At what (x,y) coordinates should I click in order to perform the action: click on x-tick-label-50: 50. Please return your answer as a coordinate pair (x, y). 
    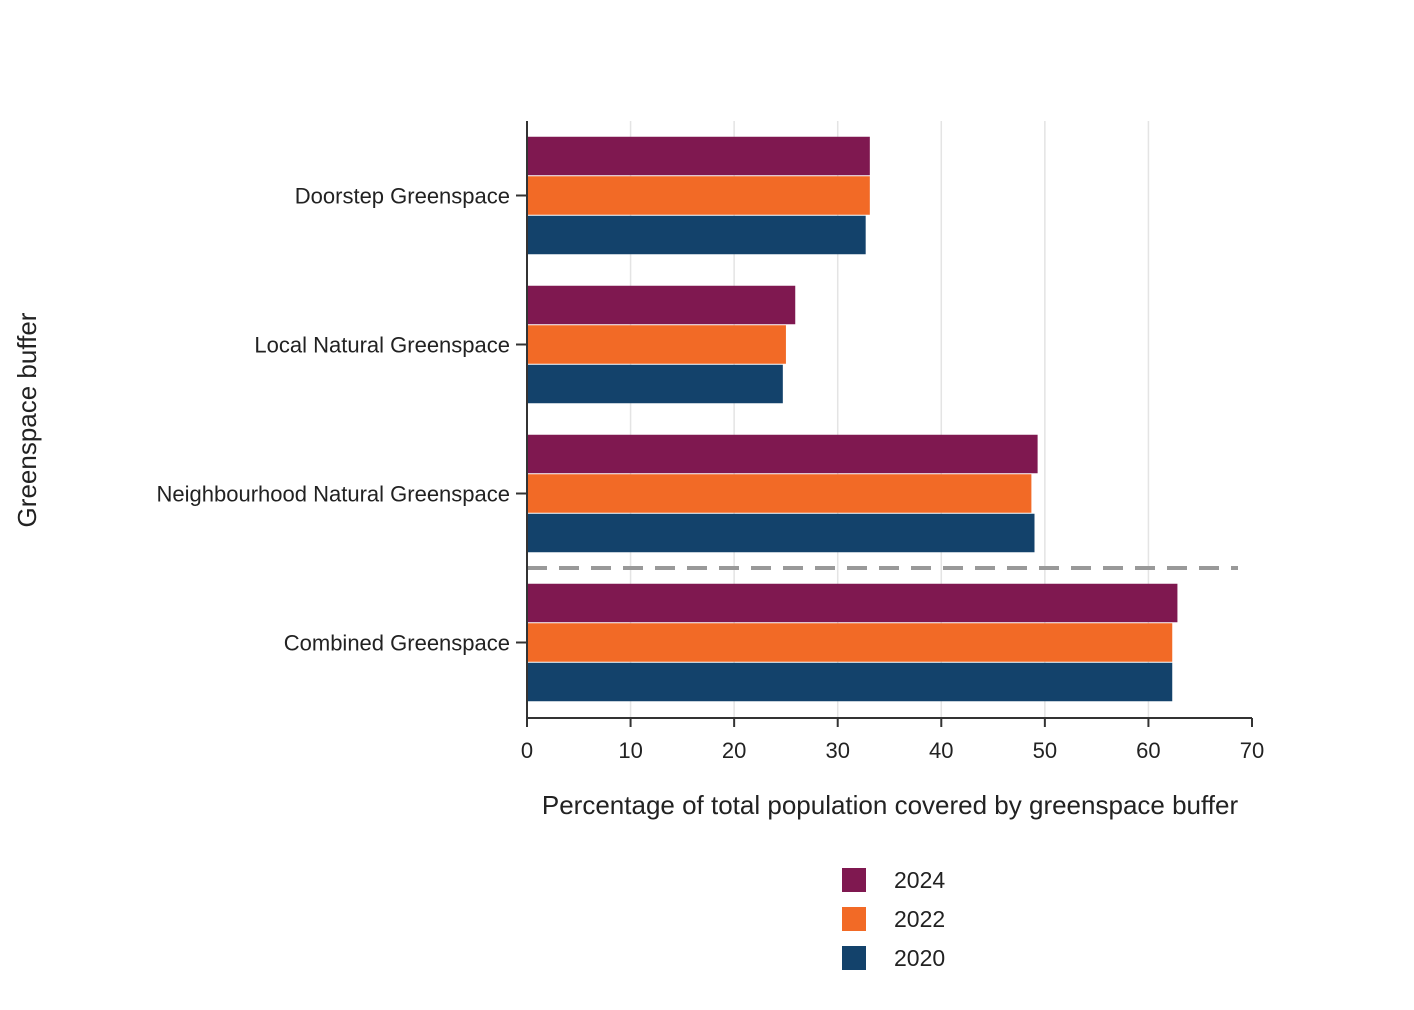
    Looking at the image, I should click on (1045, 750).